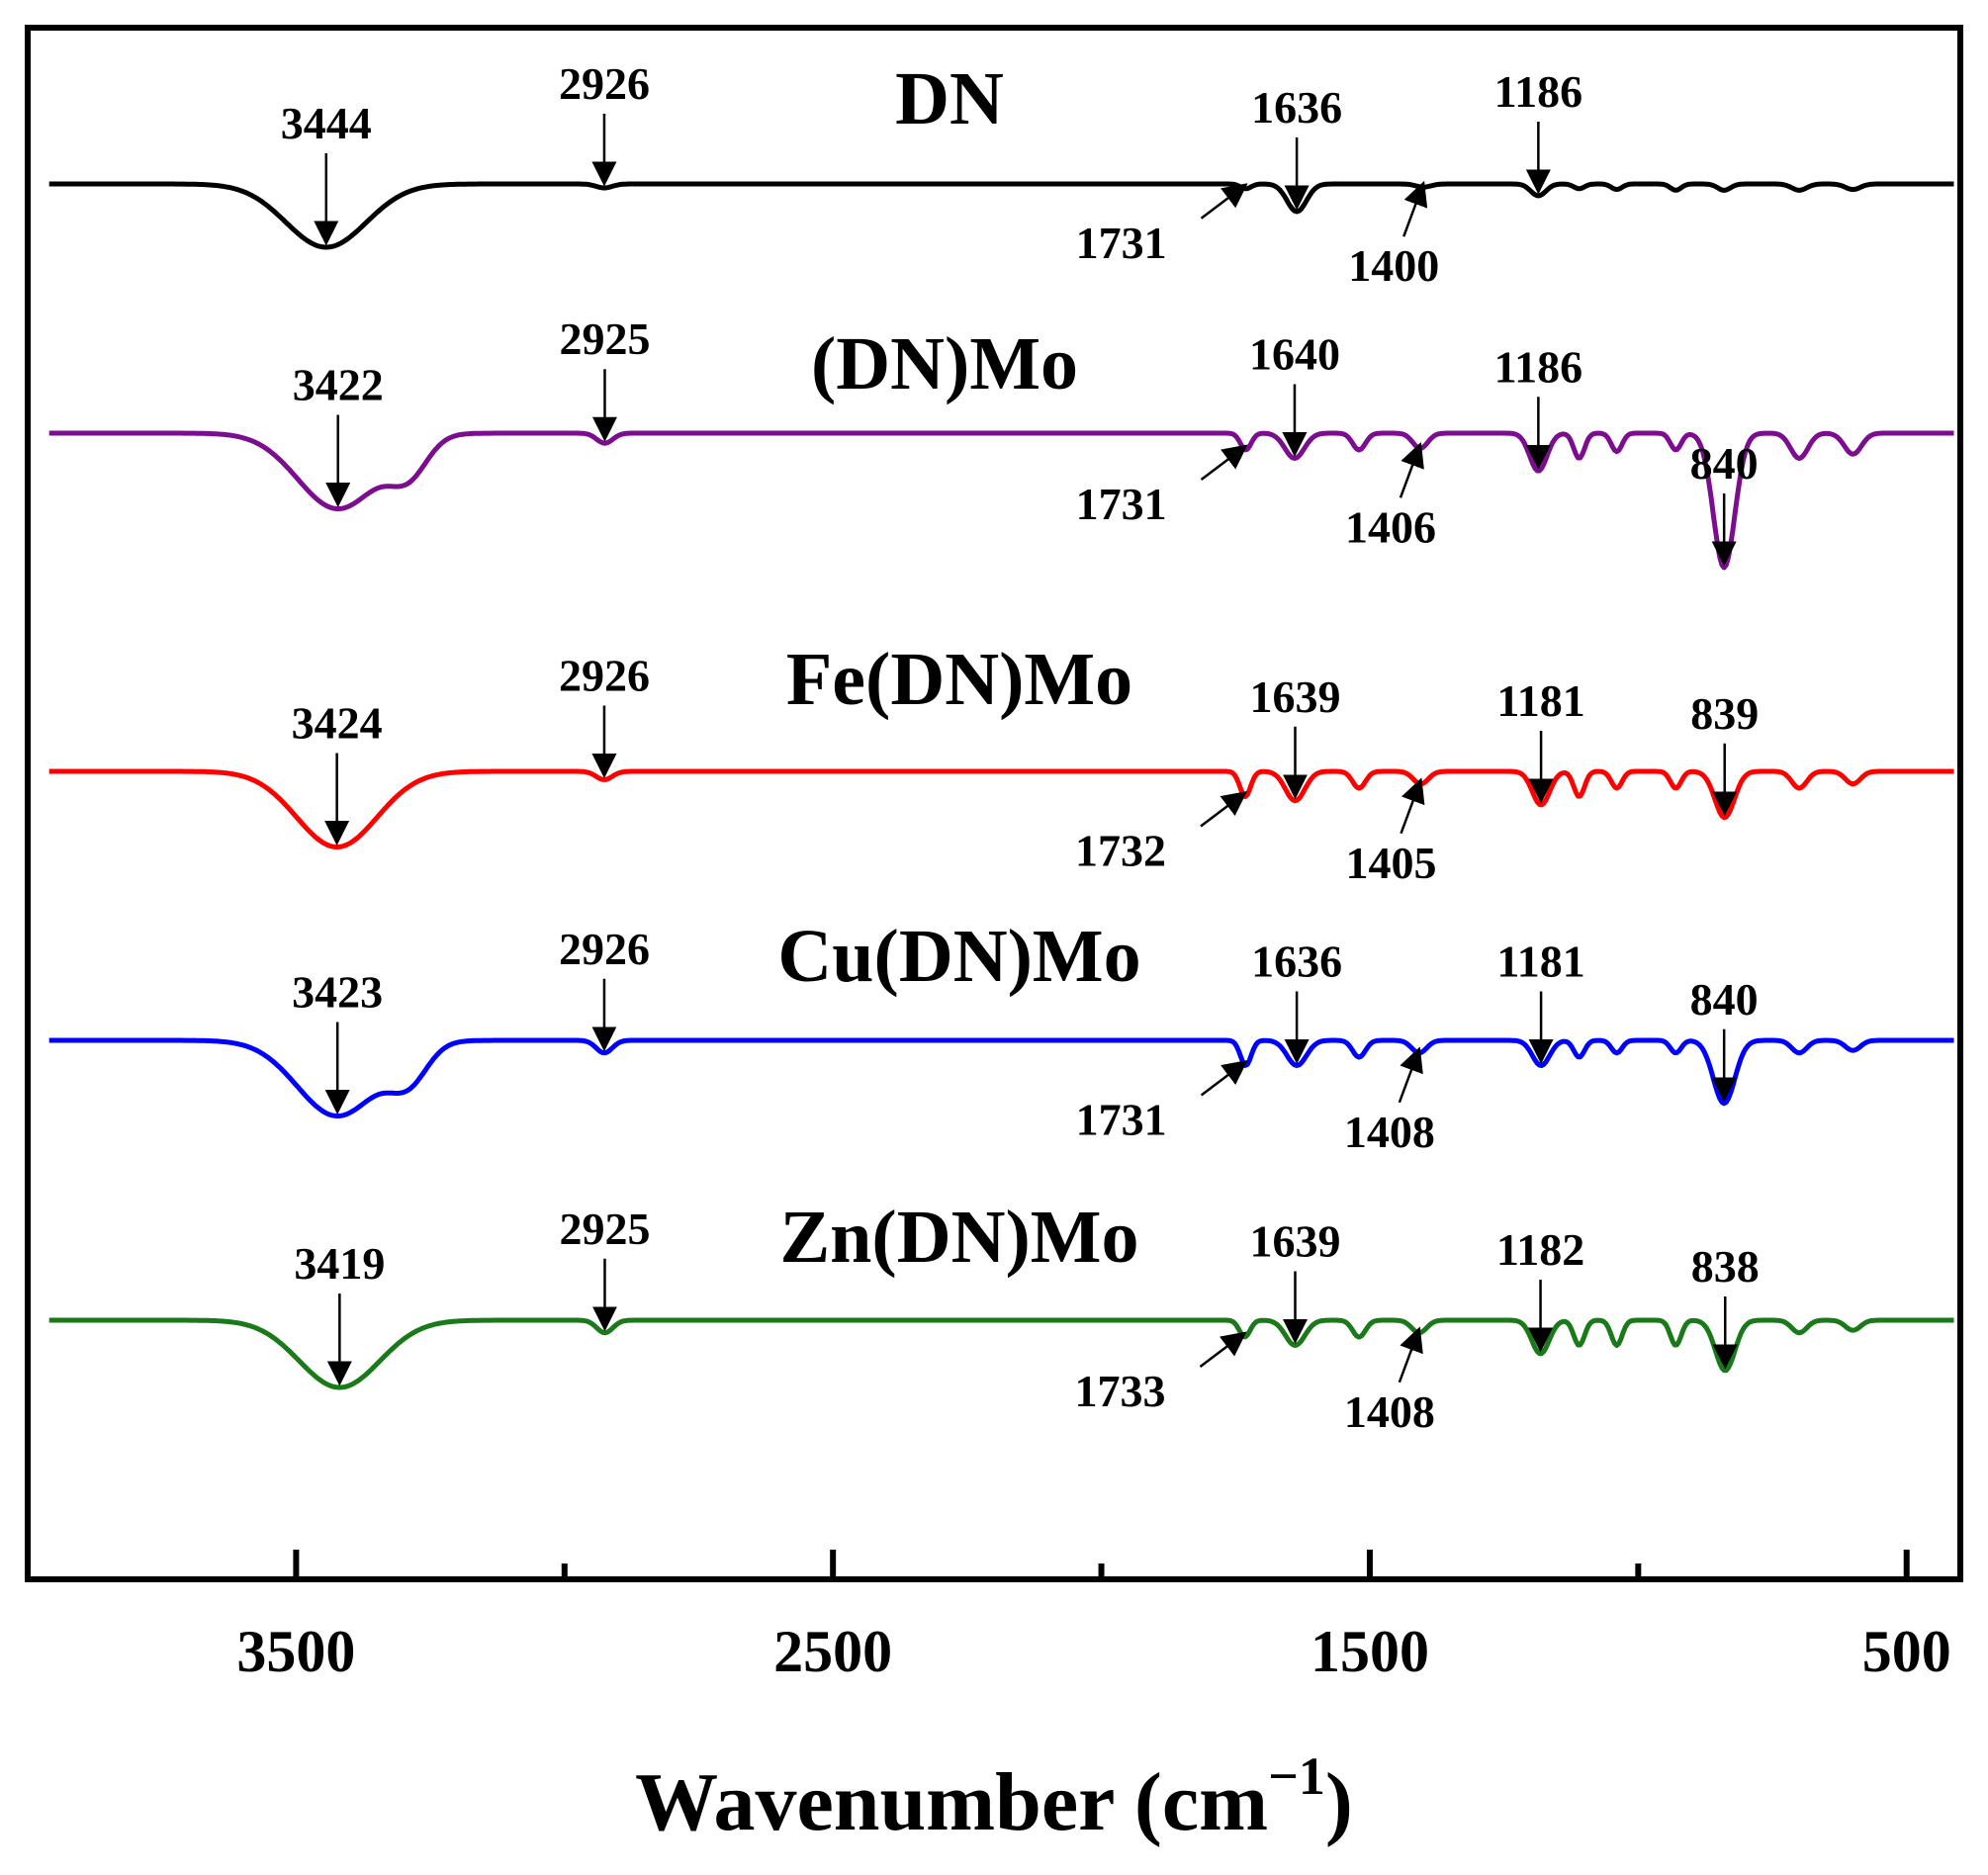  I want to click on series-label: Fe(DN)Mo, so click(959, 680).